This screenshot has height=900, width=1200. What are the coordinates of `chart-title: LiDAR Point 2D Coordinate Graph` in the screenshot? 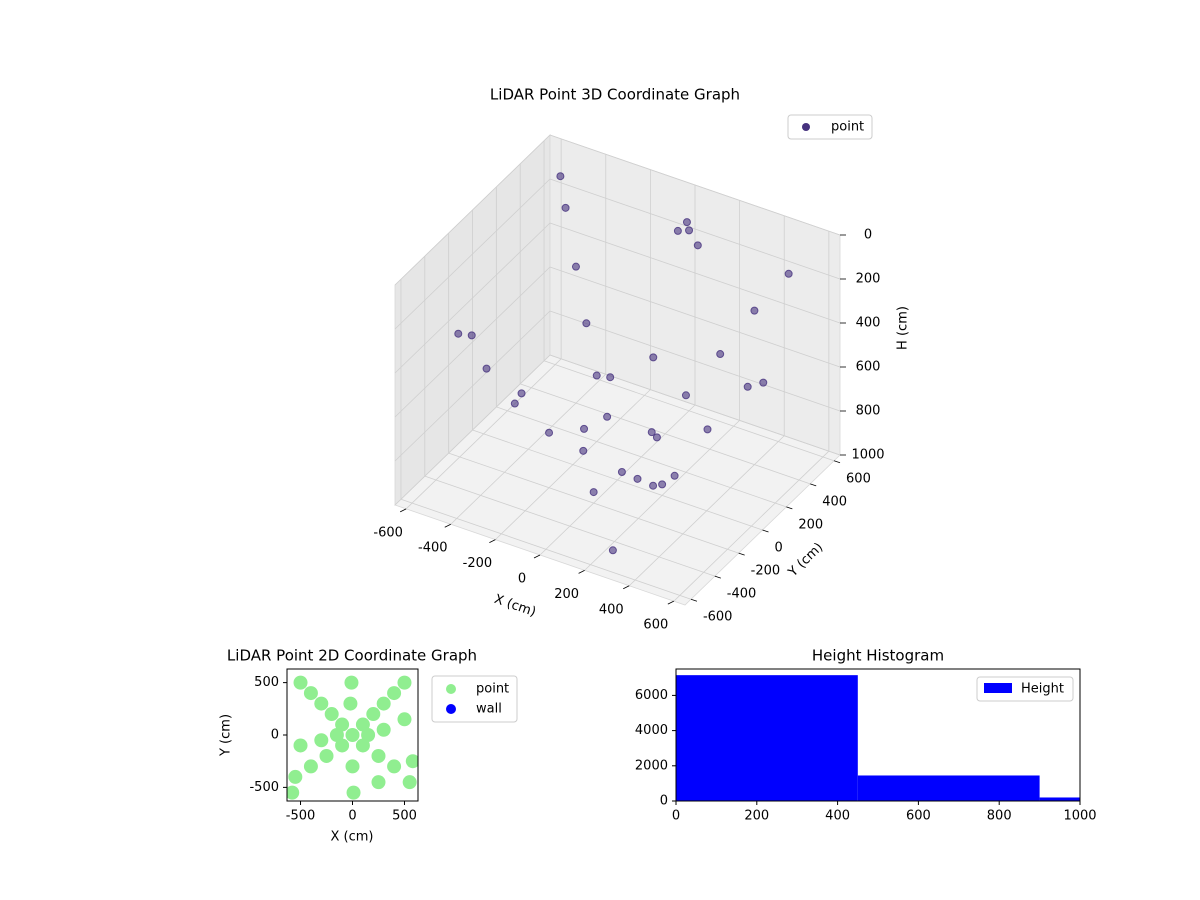 It's located at (352, 656).